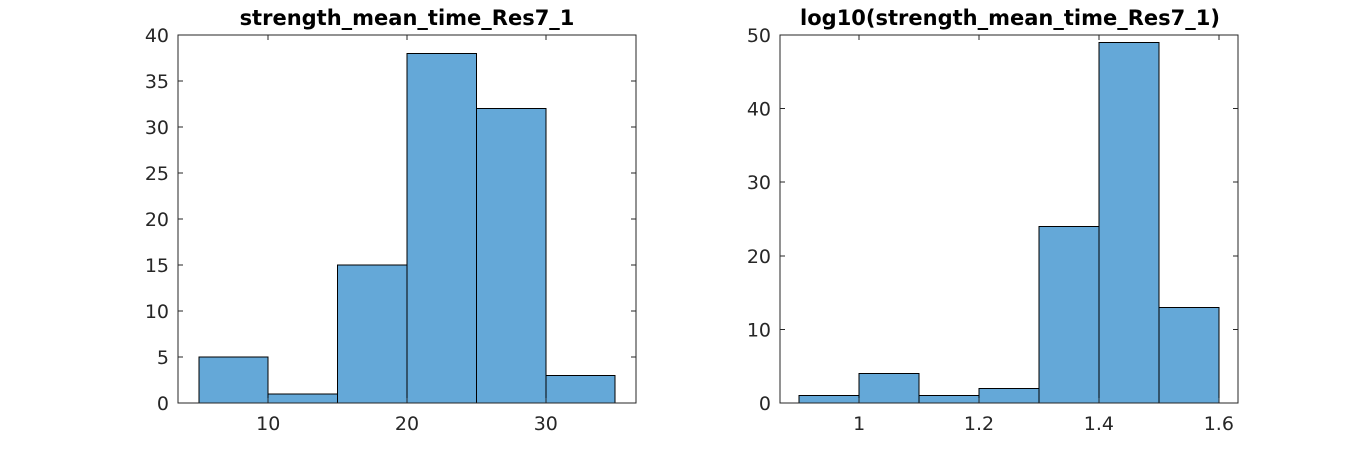 This screenshot has height=453, width=1370. Describe the element at coordinates (407, 18) in the screenshot. I see `chart-title: strength_mean_time_Res7_1` at that location.